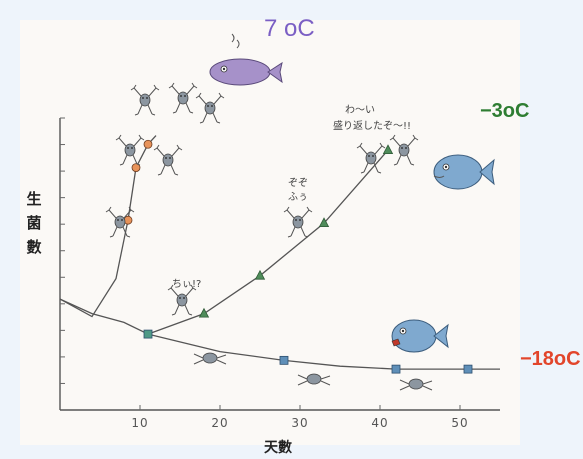  What do you see at coordinates (379, 423) in the screenshot?
I see `x-tick-label: 40` at bounding box center [379, 423].